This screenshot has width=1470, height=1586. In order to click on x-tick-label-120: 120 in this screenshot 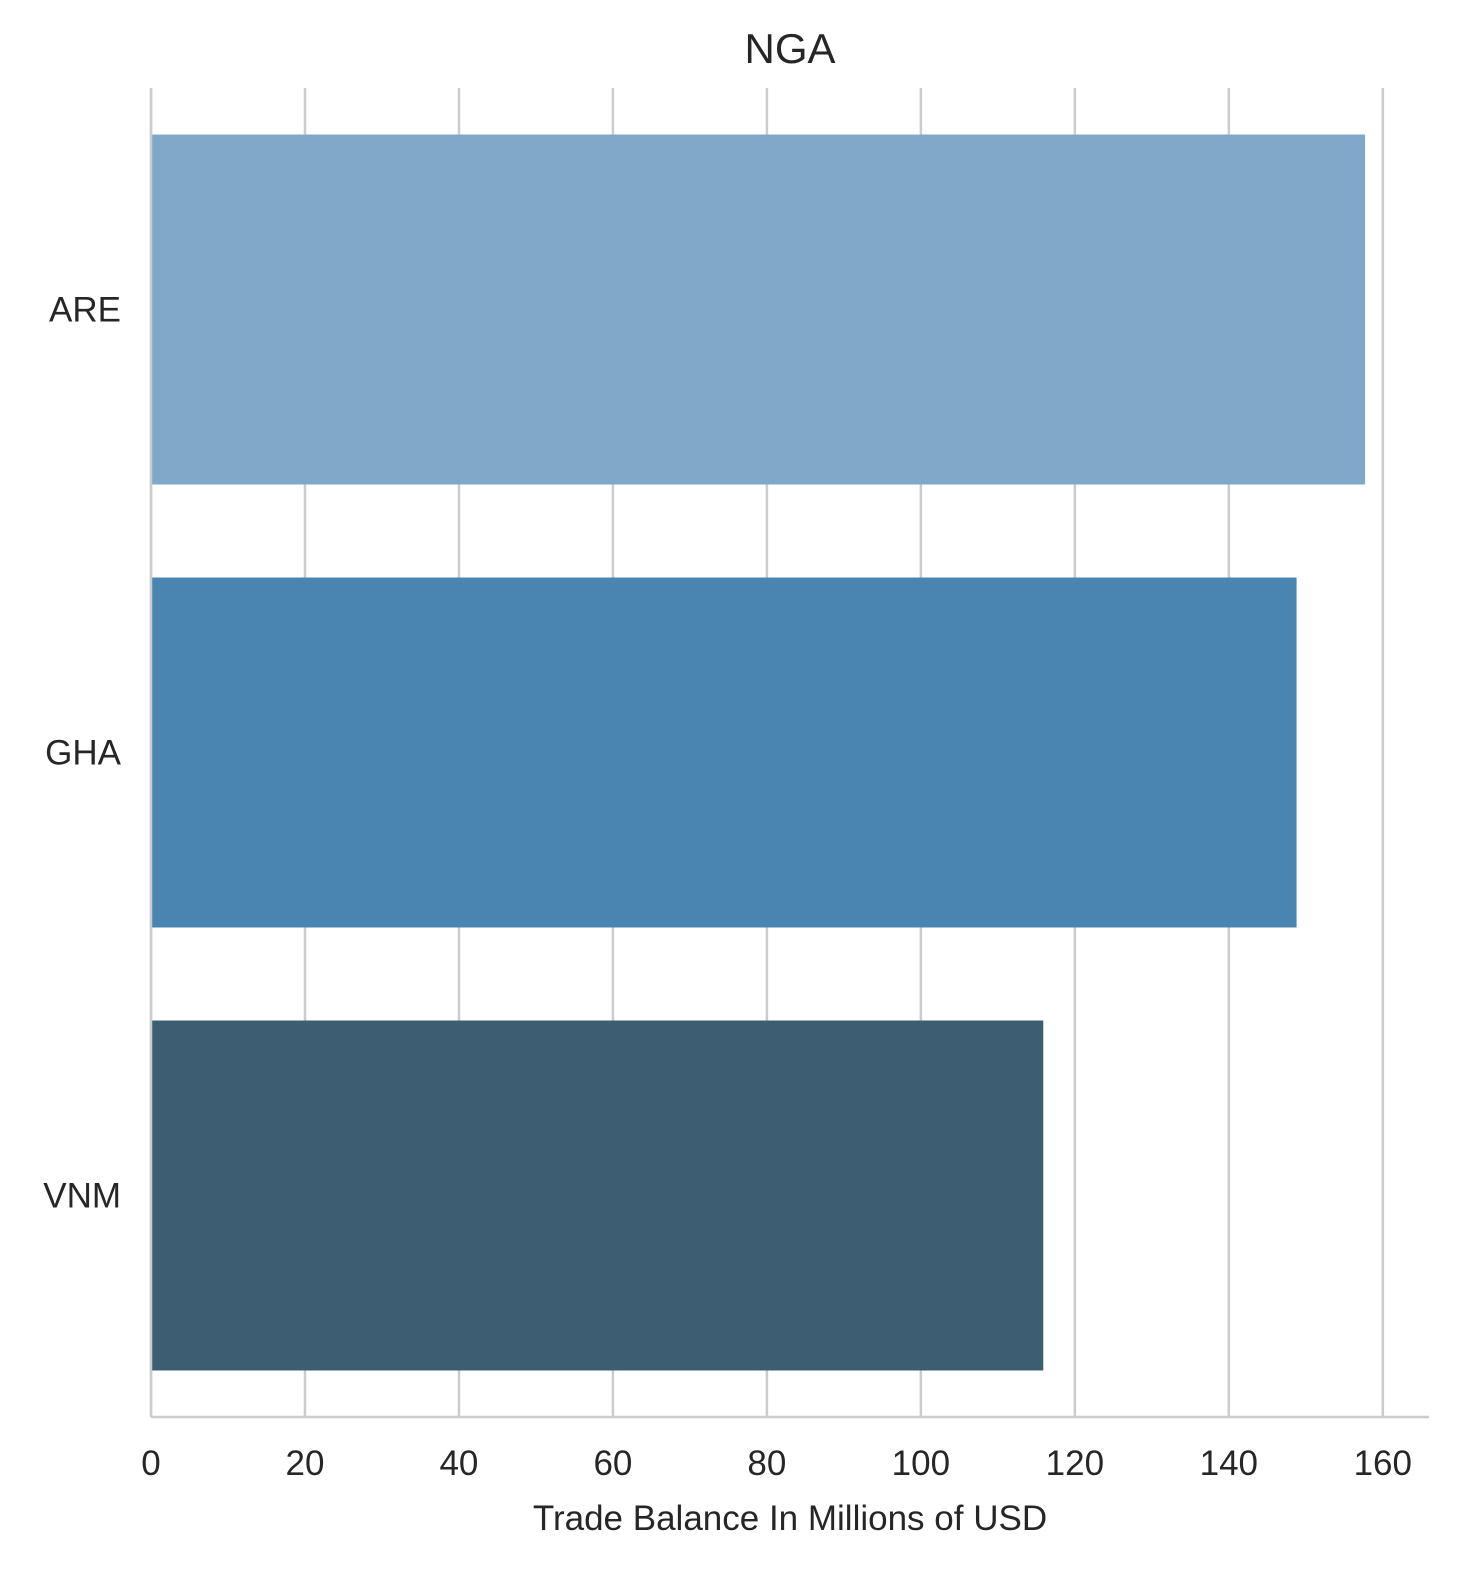, I will do `click(1075, 1463)`.